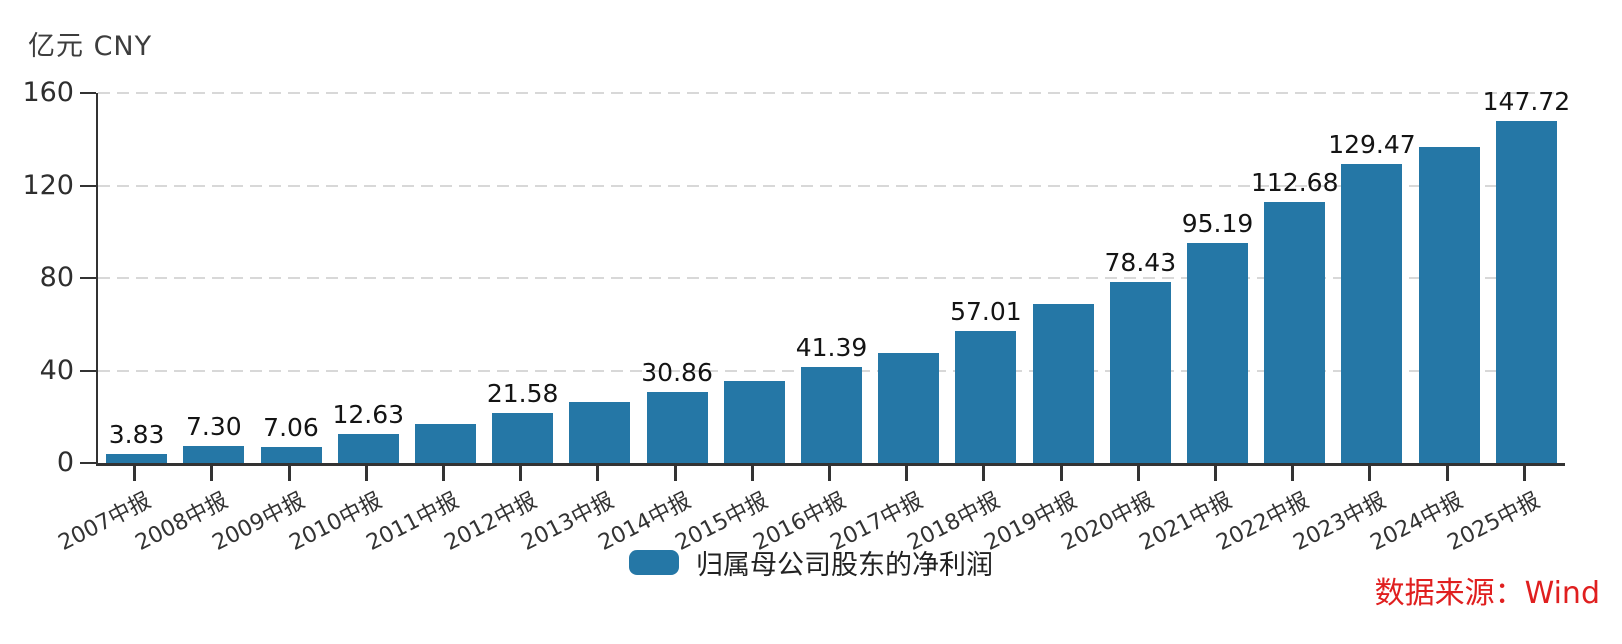 The image size is (1622, 644). I want to click on x-tick-2008中报, so click(212, 472).